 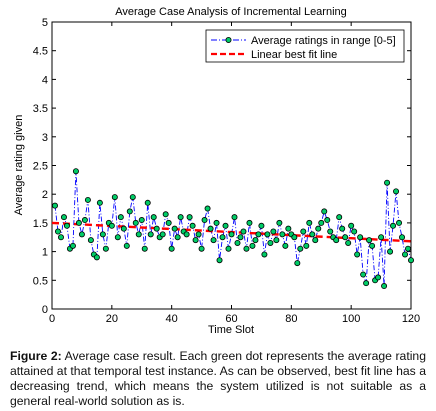 What do you see at coordinates (40, 109) in the screenshot?
I see `y-tick-label: 3.5` at bounding box center [40, 109].